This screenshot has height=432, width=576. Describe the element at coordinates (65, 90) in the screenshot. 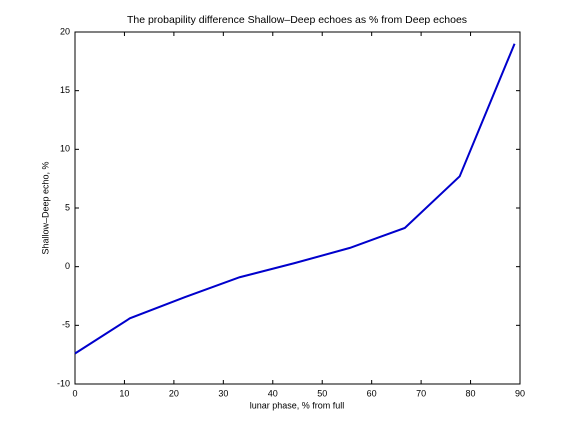

I see `y-tick-label: 15` at that location.